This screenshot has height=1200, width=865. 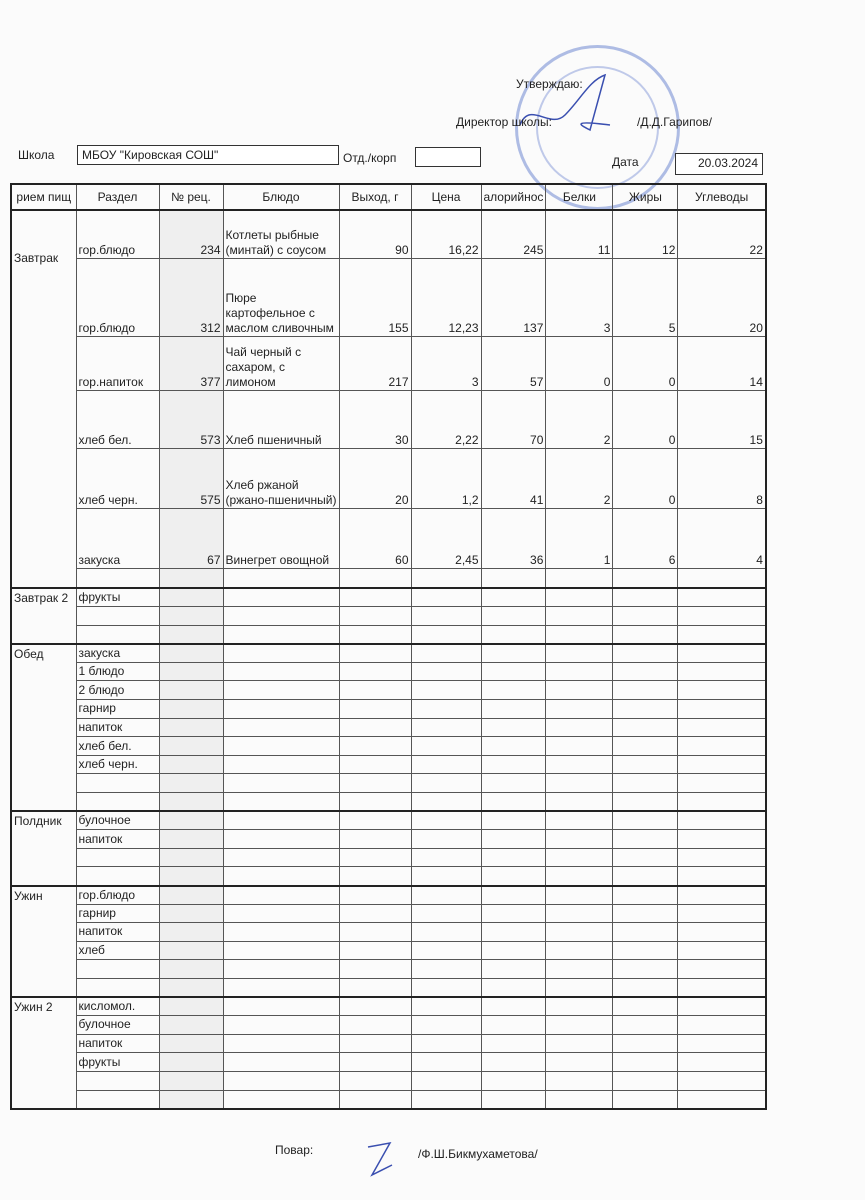 I want to click on column-header: Углеводы, so click(x=722, y=197).